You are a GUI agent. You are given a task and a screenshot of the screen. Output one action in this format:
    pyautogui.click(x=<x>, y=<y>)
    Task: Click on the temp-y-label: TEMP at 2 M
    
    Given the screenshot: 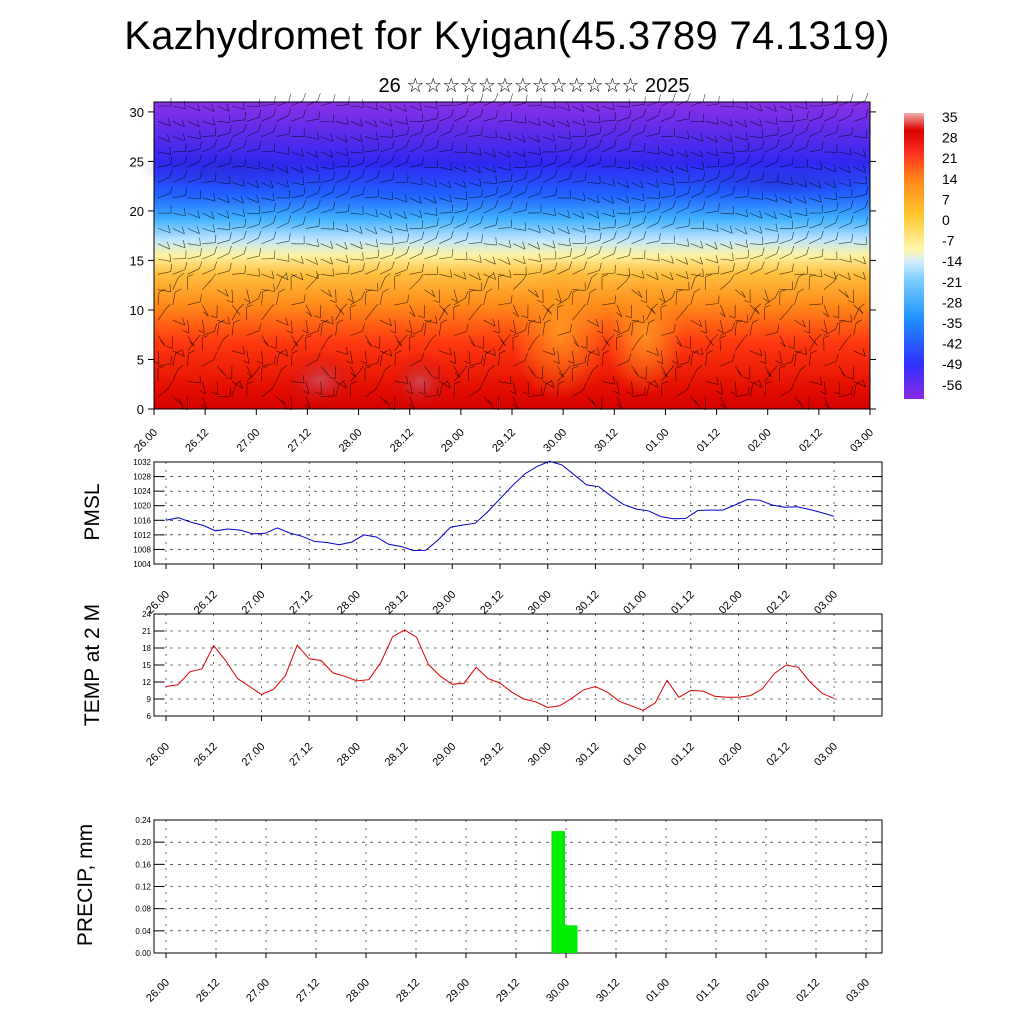 What is the action you would take?
    pyautogui.click(x=92, y=665)
    